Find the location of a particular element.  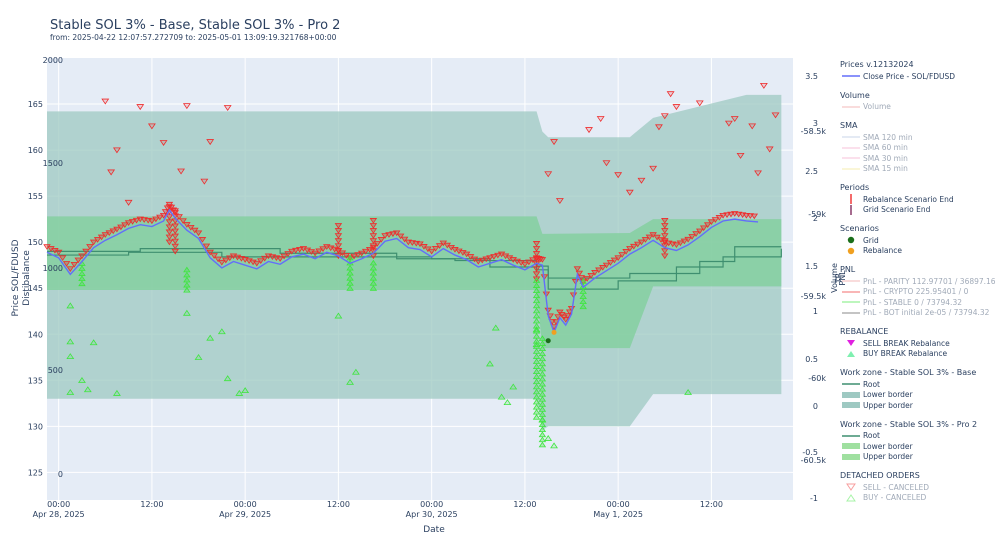

dist-tick-label: 2000 is located at coordinates (53, 60).